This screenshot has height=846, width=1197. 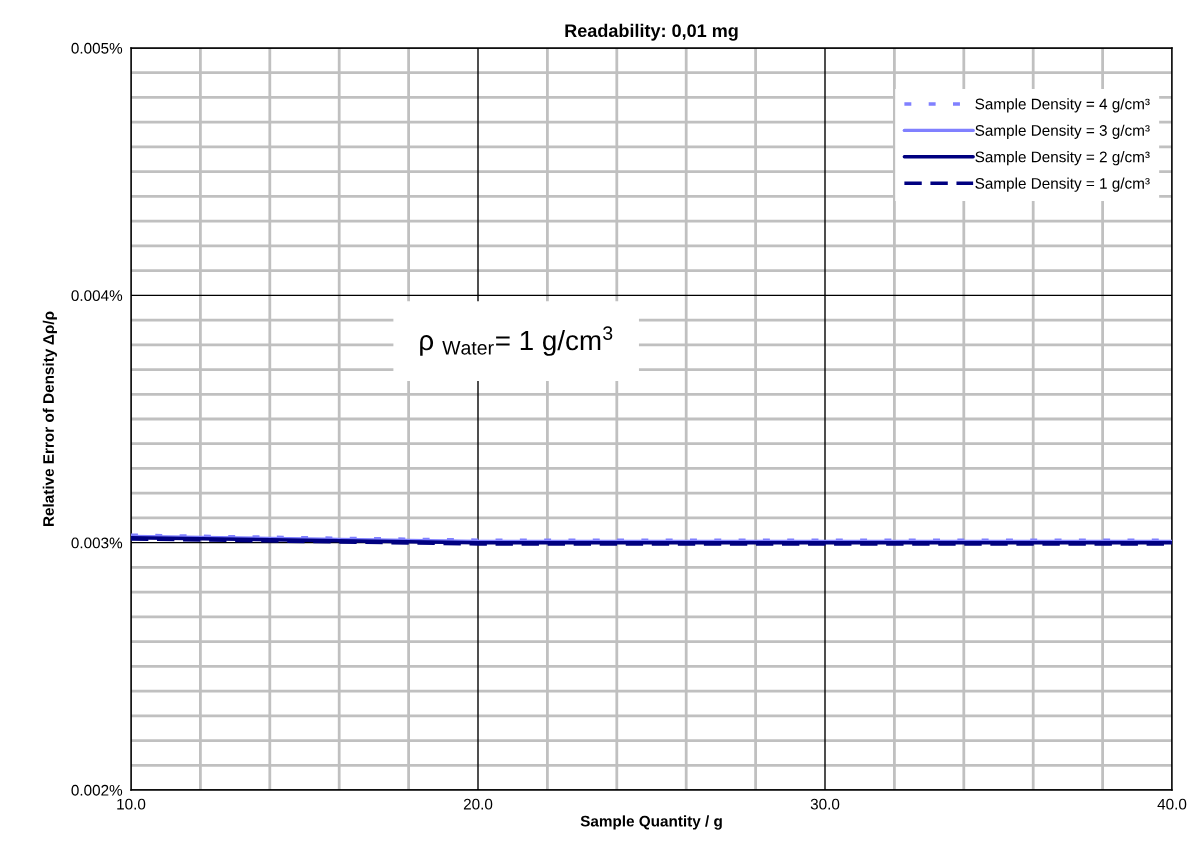 I want to click on x-tick-label: 20.0, so click(x=478, y=804).